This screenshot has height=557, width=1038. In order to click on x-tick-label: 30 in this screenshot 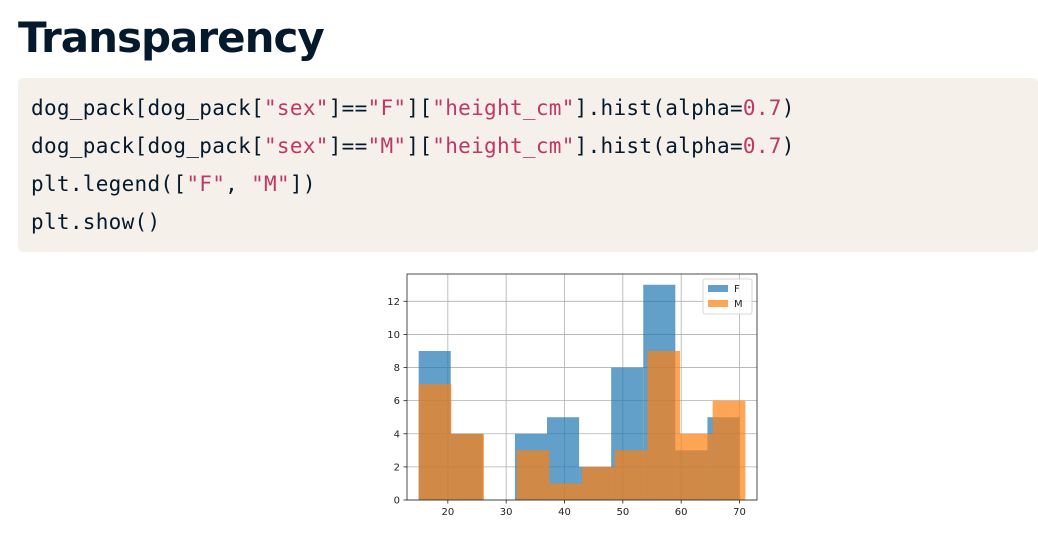, I will do `click(506, 512)`.